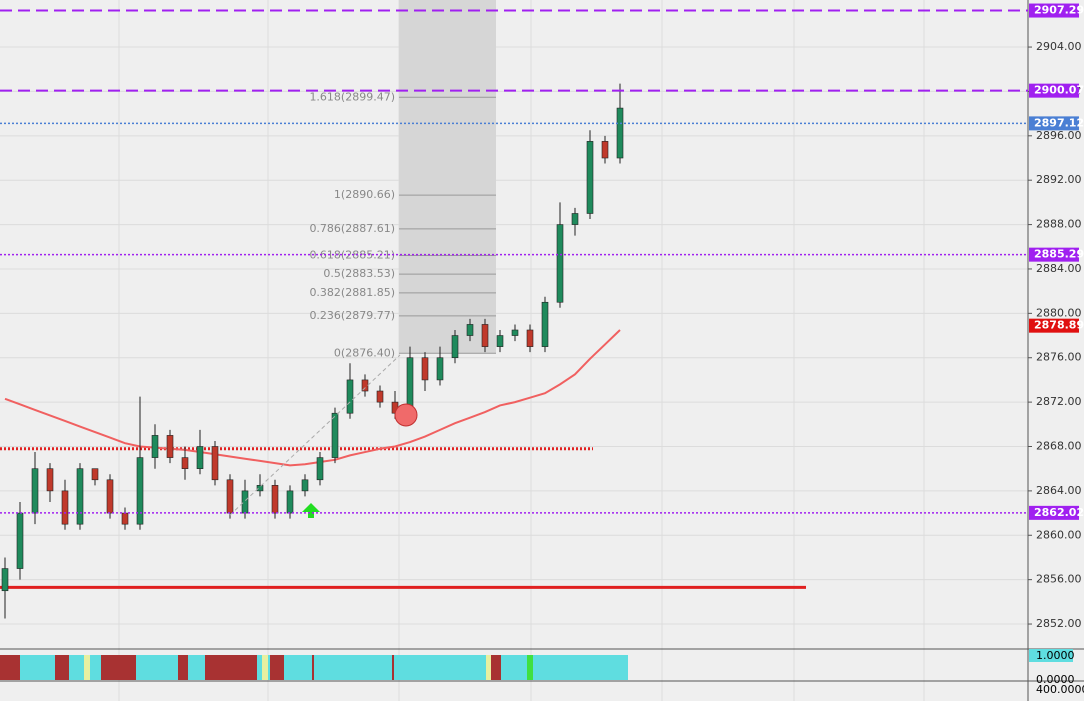 Image resolution: width=1084 pixels, height=701 pixels. I want to click on y-tick-label: 2852.00, so click(1059, 623).